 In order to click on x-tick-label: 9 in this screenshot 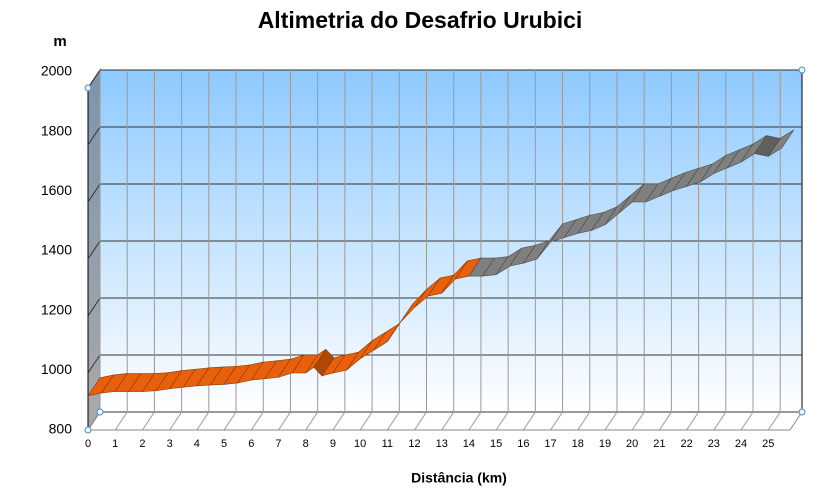, I will do `click(333, 444)`.